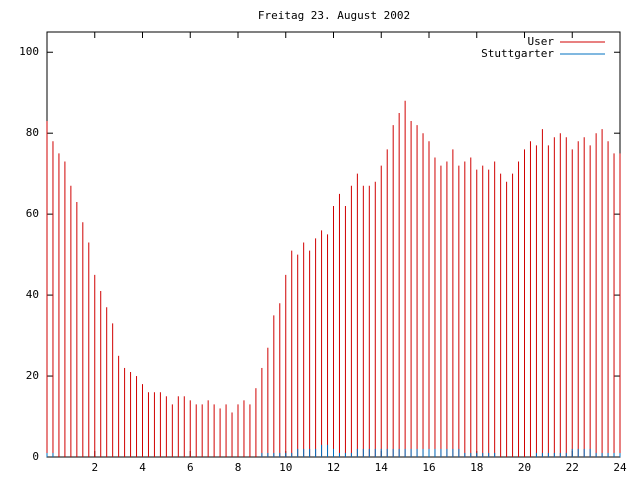  Describe the element at coordinates (29, 51) in the screenshot. I see `y-tick-label: 100` at that location.